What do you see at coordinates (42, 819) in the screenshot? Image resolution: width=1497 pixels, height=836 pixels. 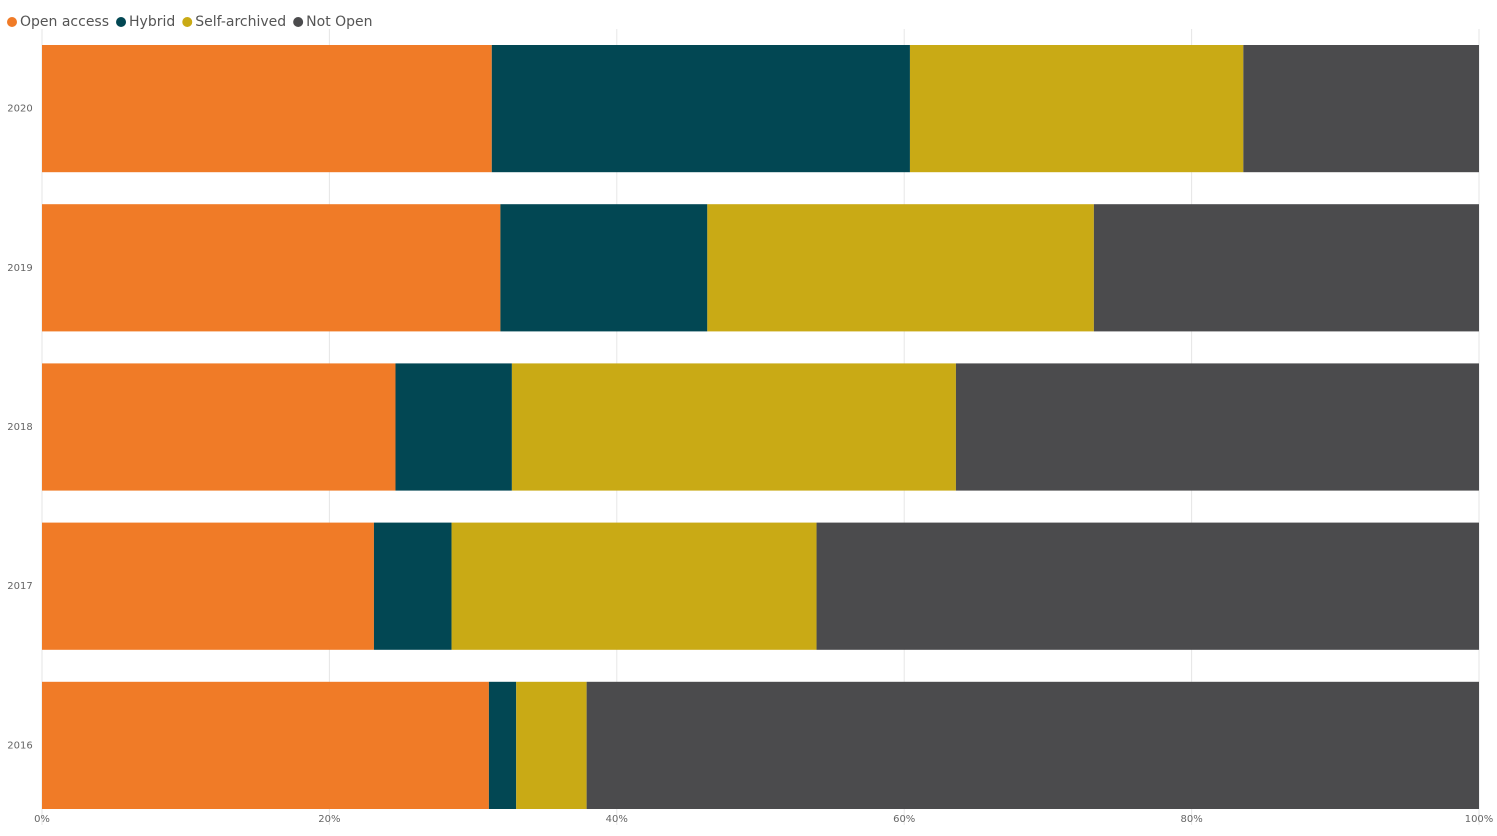 I see `x-tick-label: 0%` at bounding box center [42, 819].